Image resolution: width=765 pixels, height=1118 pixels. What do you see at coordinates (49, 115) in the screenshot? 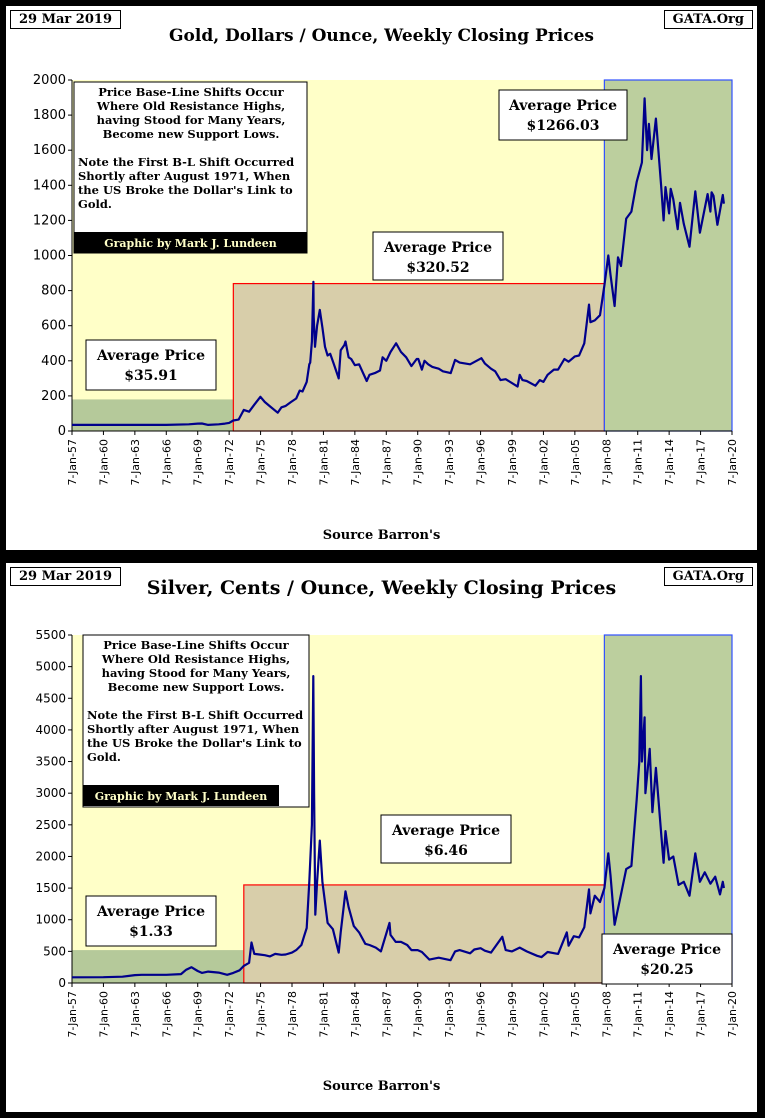
I see `y-tick-label: 1800` at bounding box center [49, 115].